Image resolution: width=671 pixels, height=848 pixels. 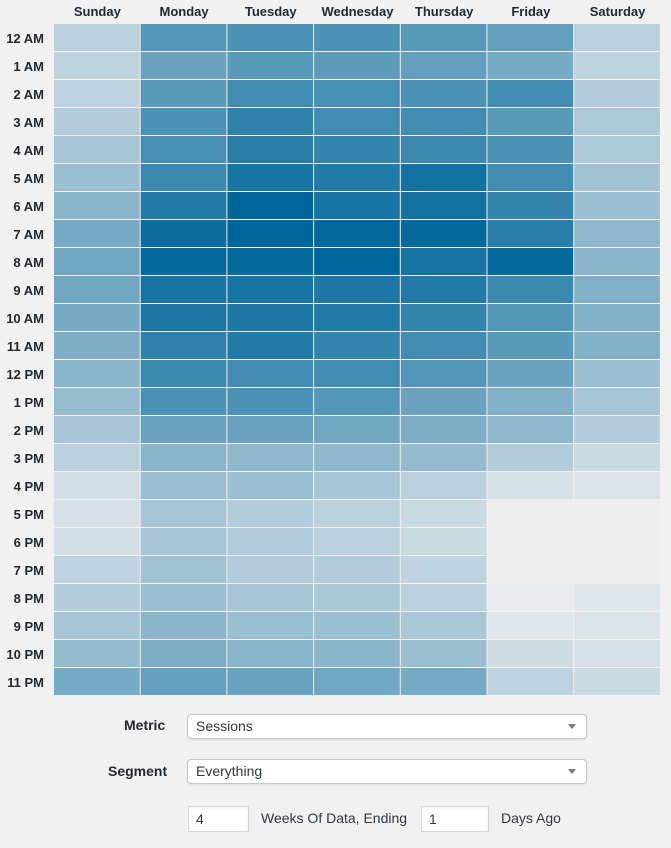 I want to click on day-label: Thursday, so click(x=444, y=11).